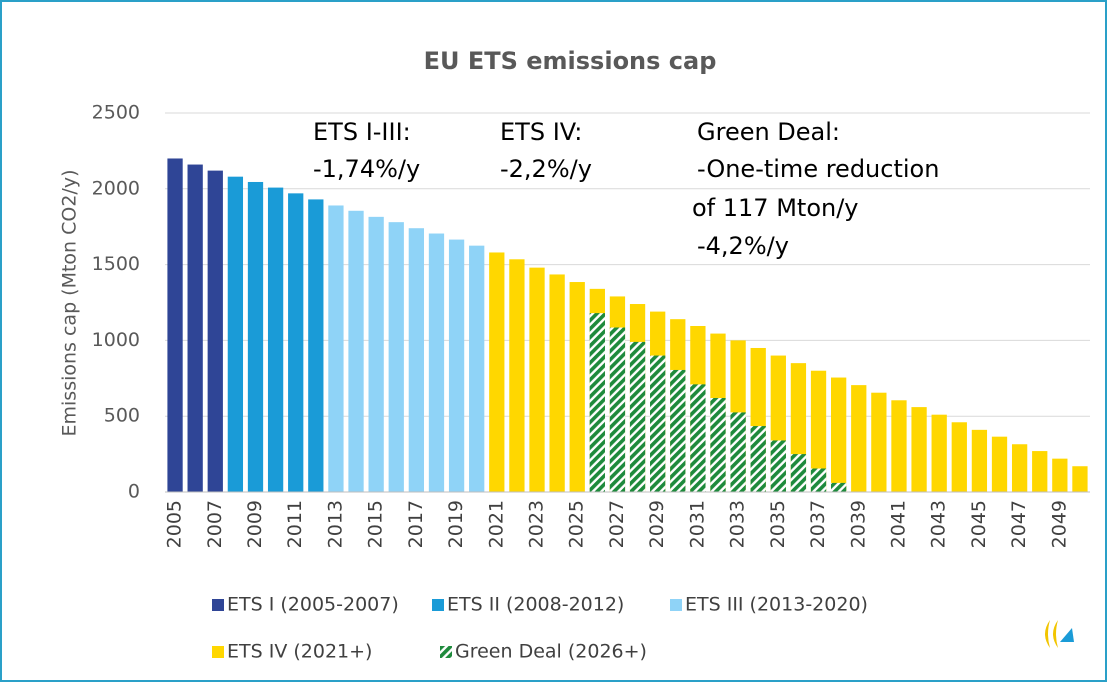 The image size is (1107, 682). What do you see at coordinates (1019, 524) in the screenshot?
I see `x-tick-label: 2047` at bounding box center [1019, 524].